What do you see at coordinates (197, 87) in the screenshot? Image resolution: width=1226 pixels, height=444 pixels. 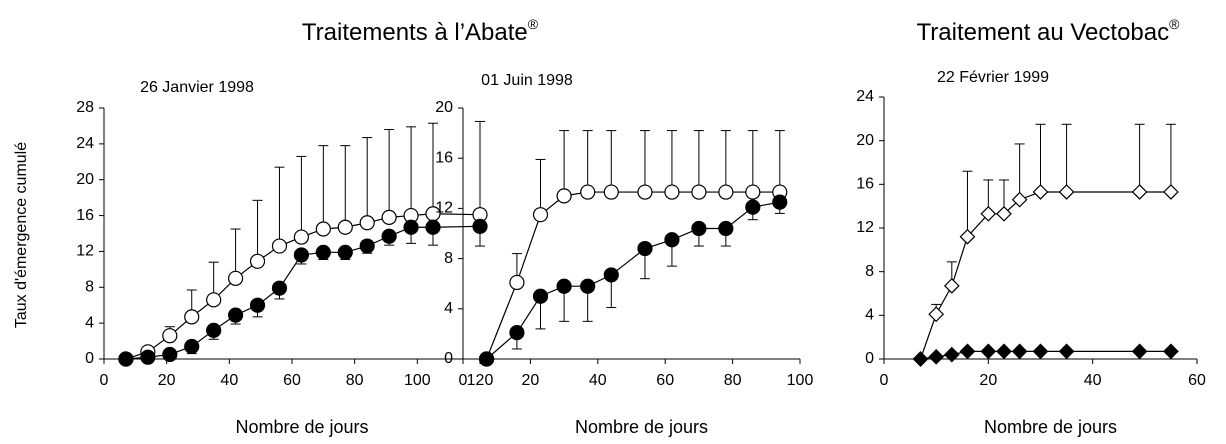 I see `chart-title: 26 Janvier 1998` at bounding box center [197, 87].